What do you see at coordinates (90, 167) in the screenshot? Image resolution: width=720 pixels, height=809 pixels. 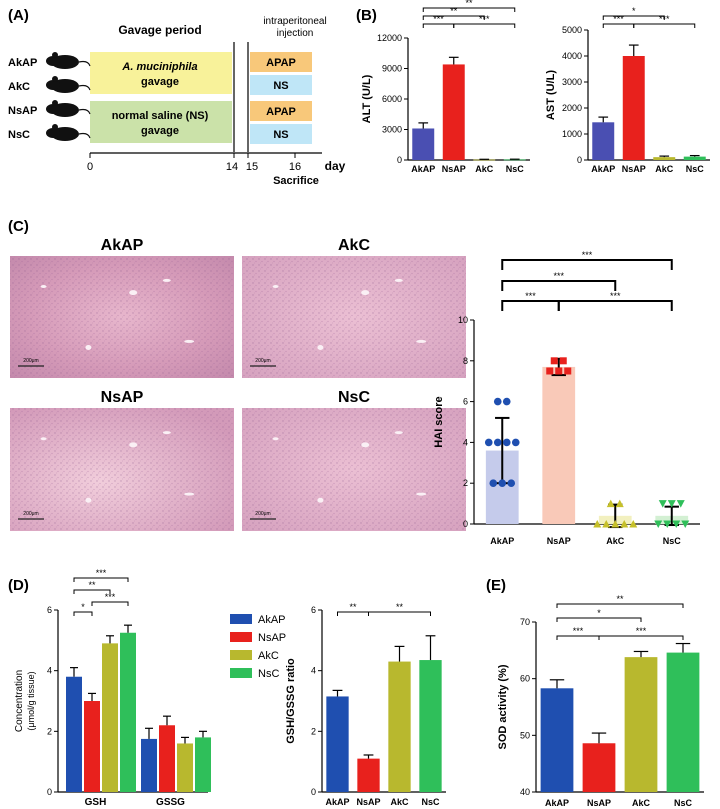 I see `timeline-label-0: 0` at bounding box center [90, 167].